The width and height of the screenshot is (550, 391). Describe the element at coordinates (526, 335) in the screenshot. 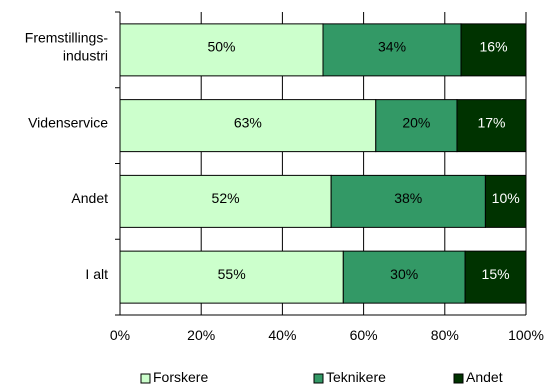

I see `x-tick-label: 100%` at that location.